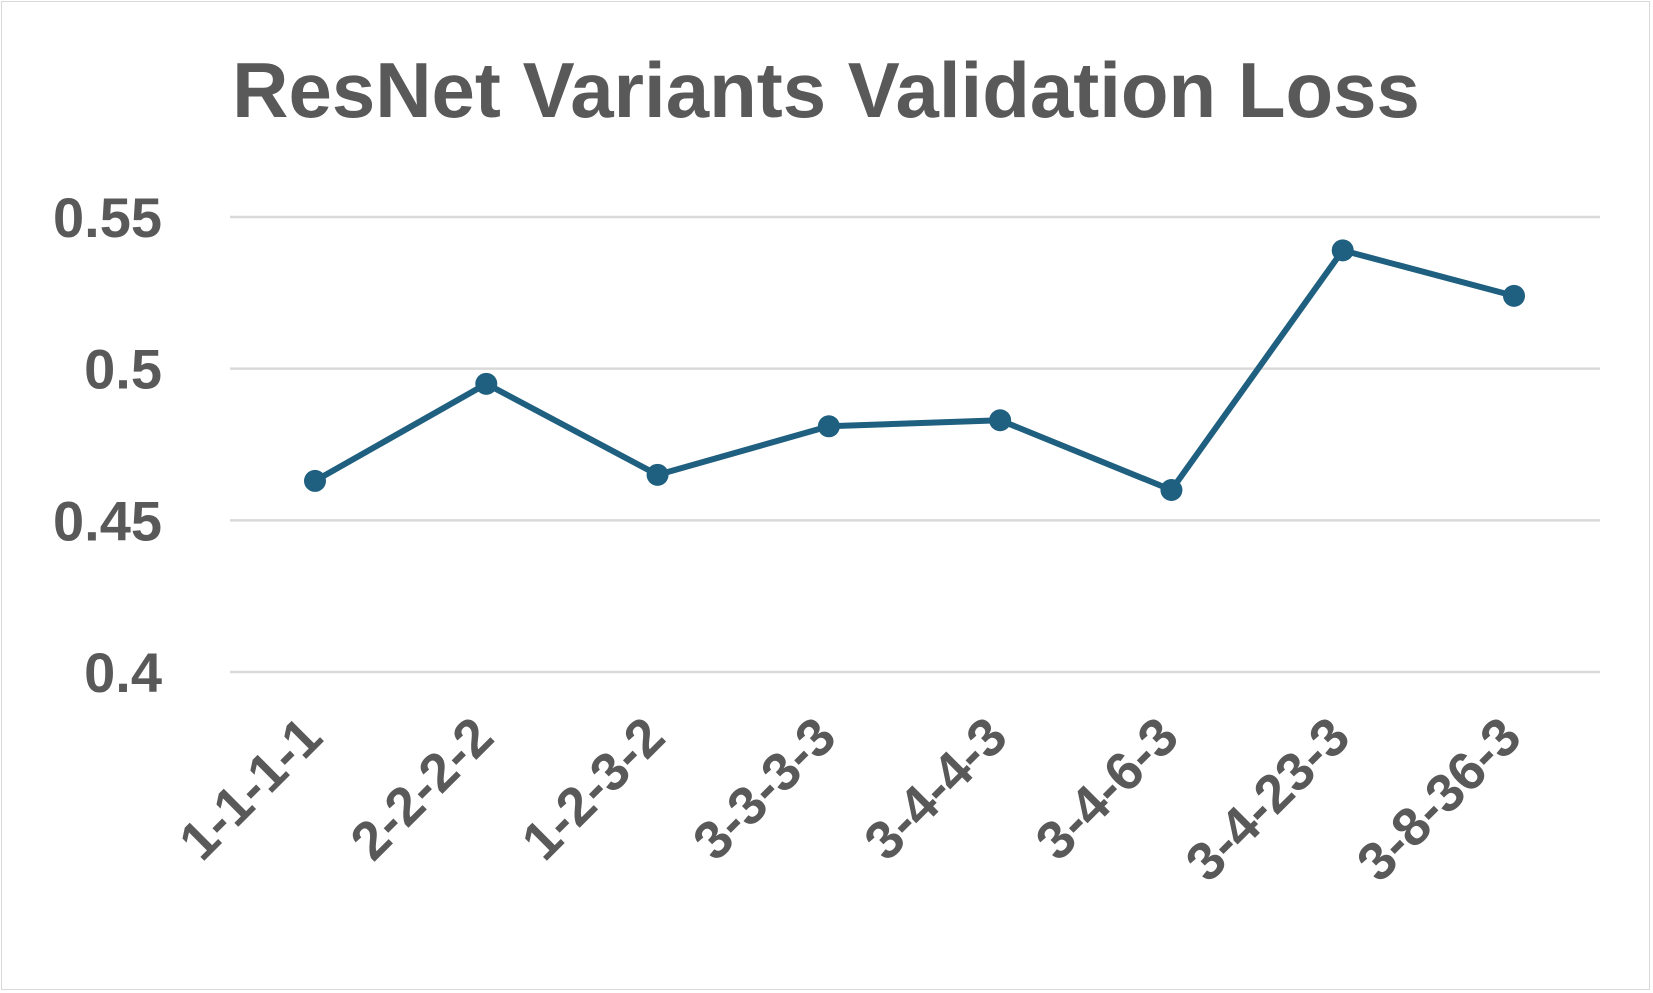 The height and width of the screenshot is (993, 1653). I want to click on y-tick-label: 0.45, so click(107, 520).